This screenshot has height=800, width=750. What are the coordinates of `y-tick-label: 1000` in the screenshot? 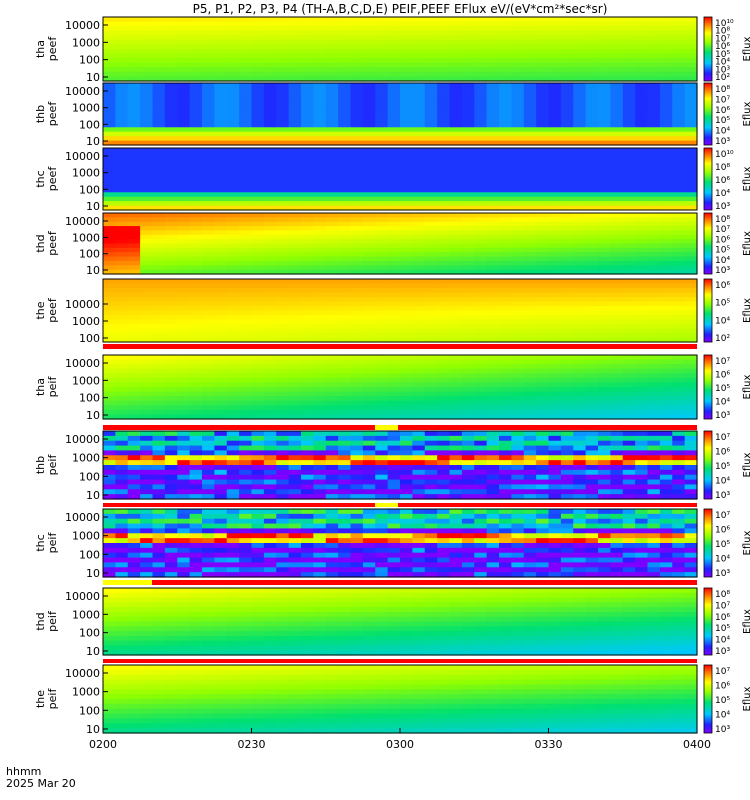 It's located at (86, 380).